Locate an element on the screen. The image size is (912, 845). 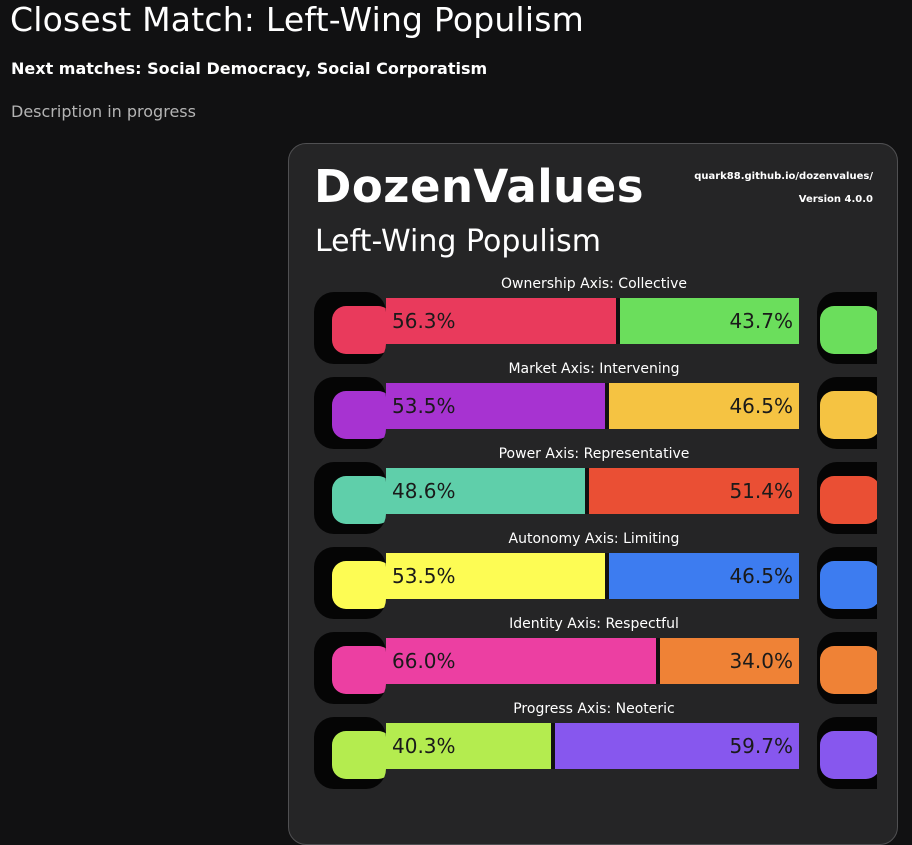
description: Description in progress is located at coordinates (103, 111).